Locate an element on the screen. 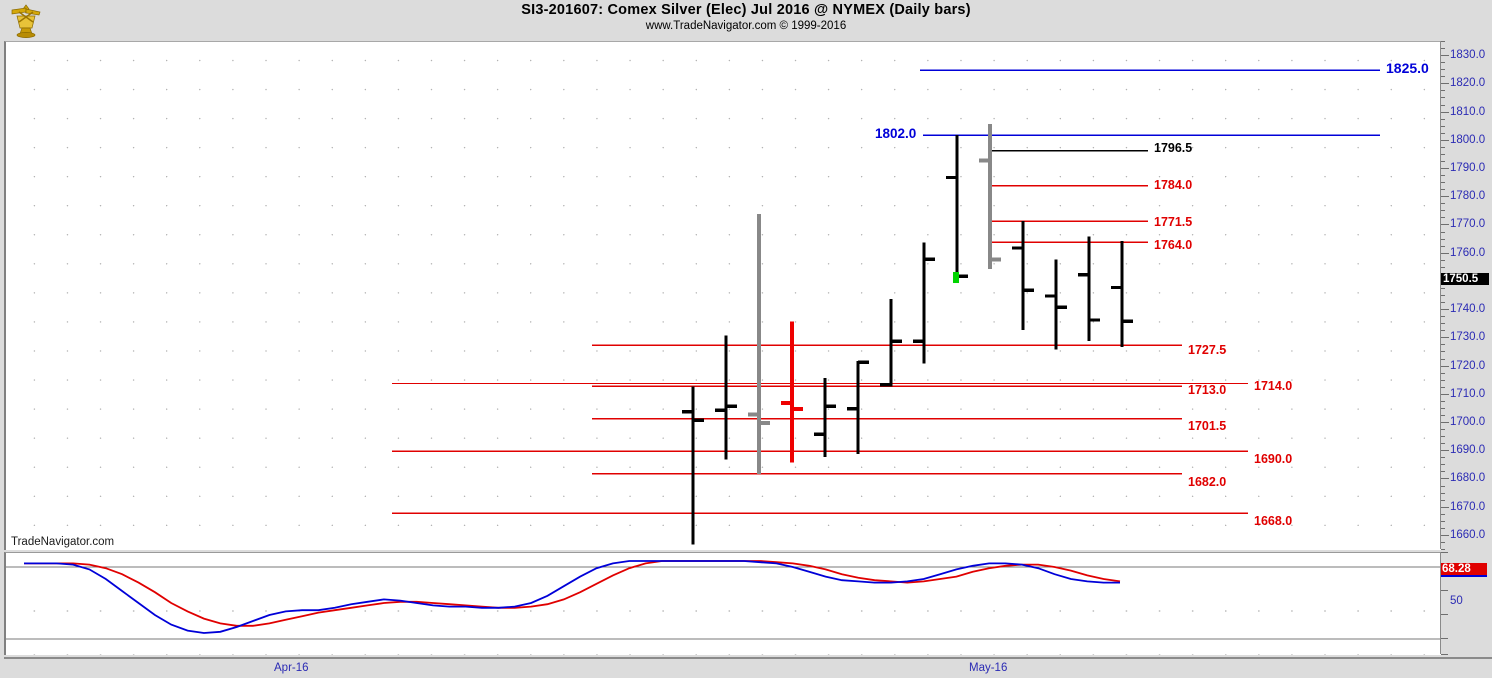 This screenshot has width=1492, height=678. price-level-label: 1668.0 is located at coordinates (1273, 521).